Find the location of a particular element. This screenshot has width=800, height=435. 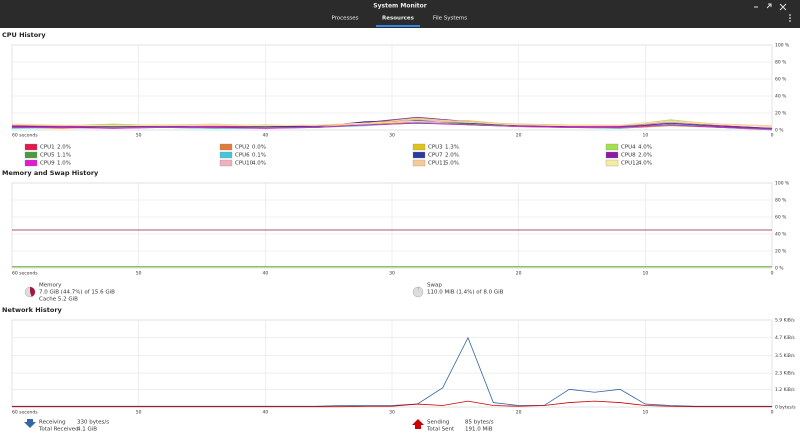

legend-value: 0.0% is located at coordinates (259, 148).